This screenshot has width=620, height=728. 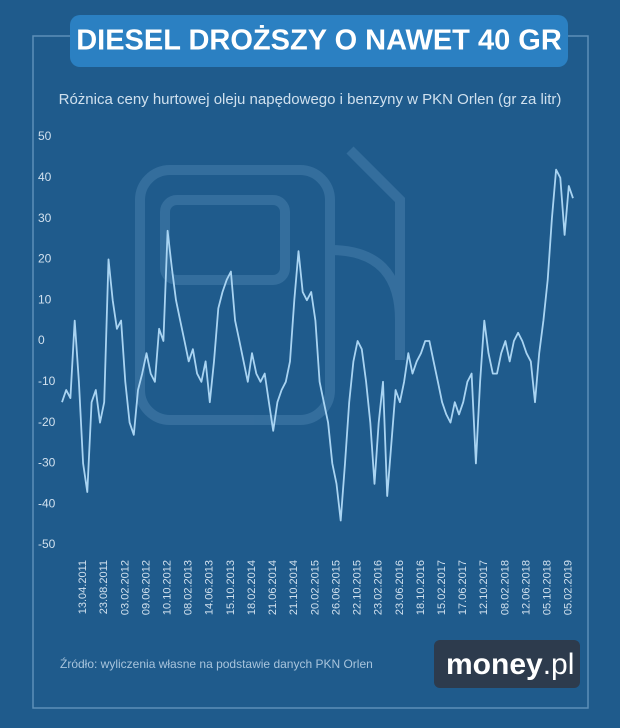 What do you see at coordinates (315, 587) in the screenshot?
I see `x-tick-label: 20.02.2015` at bounding box center [315, 587].